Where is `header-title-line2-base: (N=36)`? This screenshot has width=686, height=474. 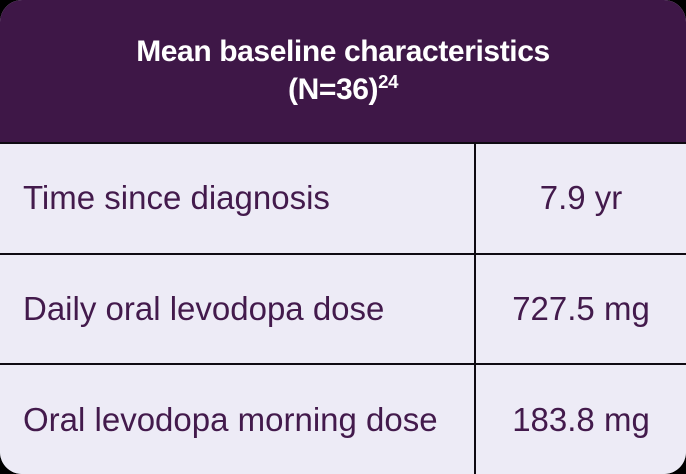
header-title-line2-base: (N=36) is located at coordinates (333, 89).